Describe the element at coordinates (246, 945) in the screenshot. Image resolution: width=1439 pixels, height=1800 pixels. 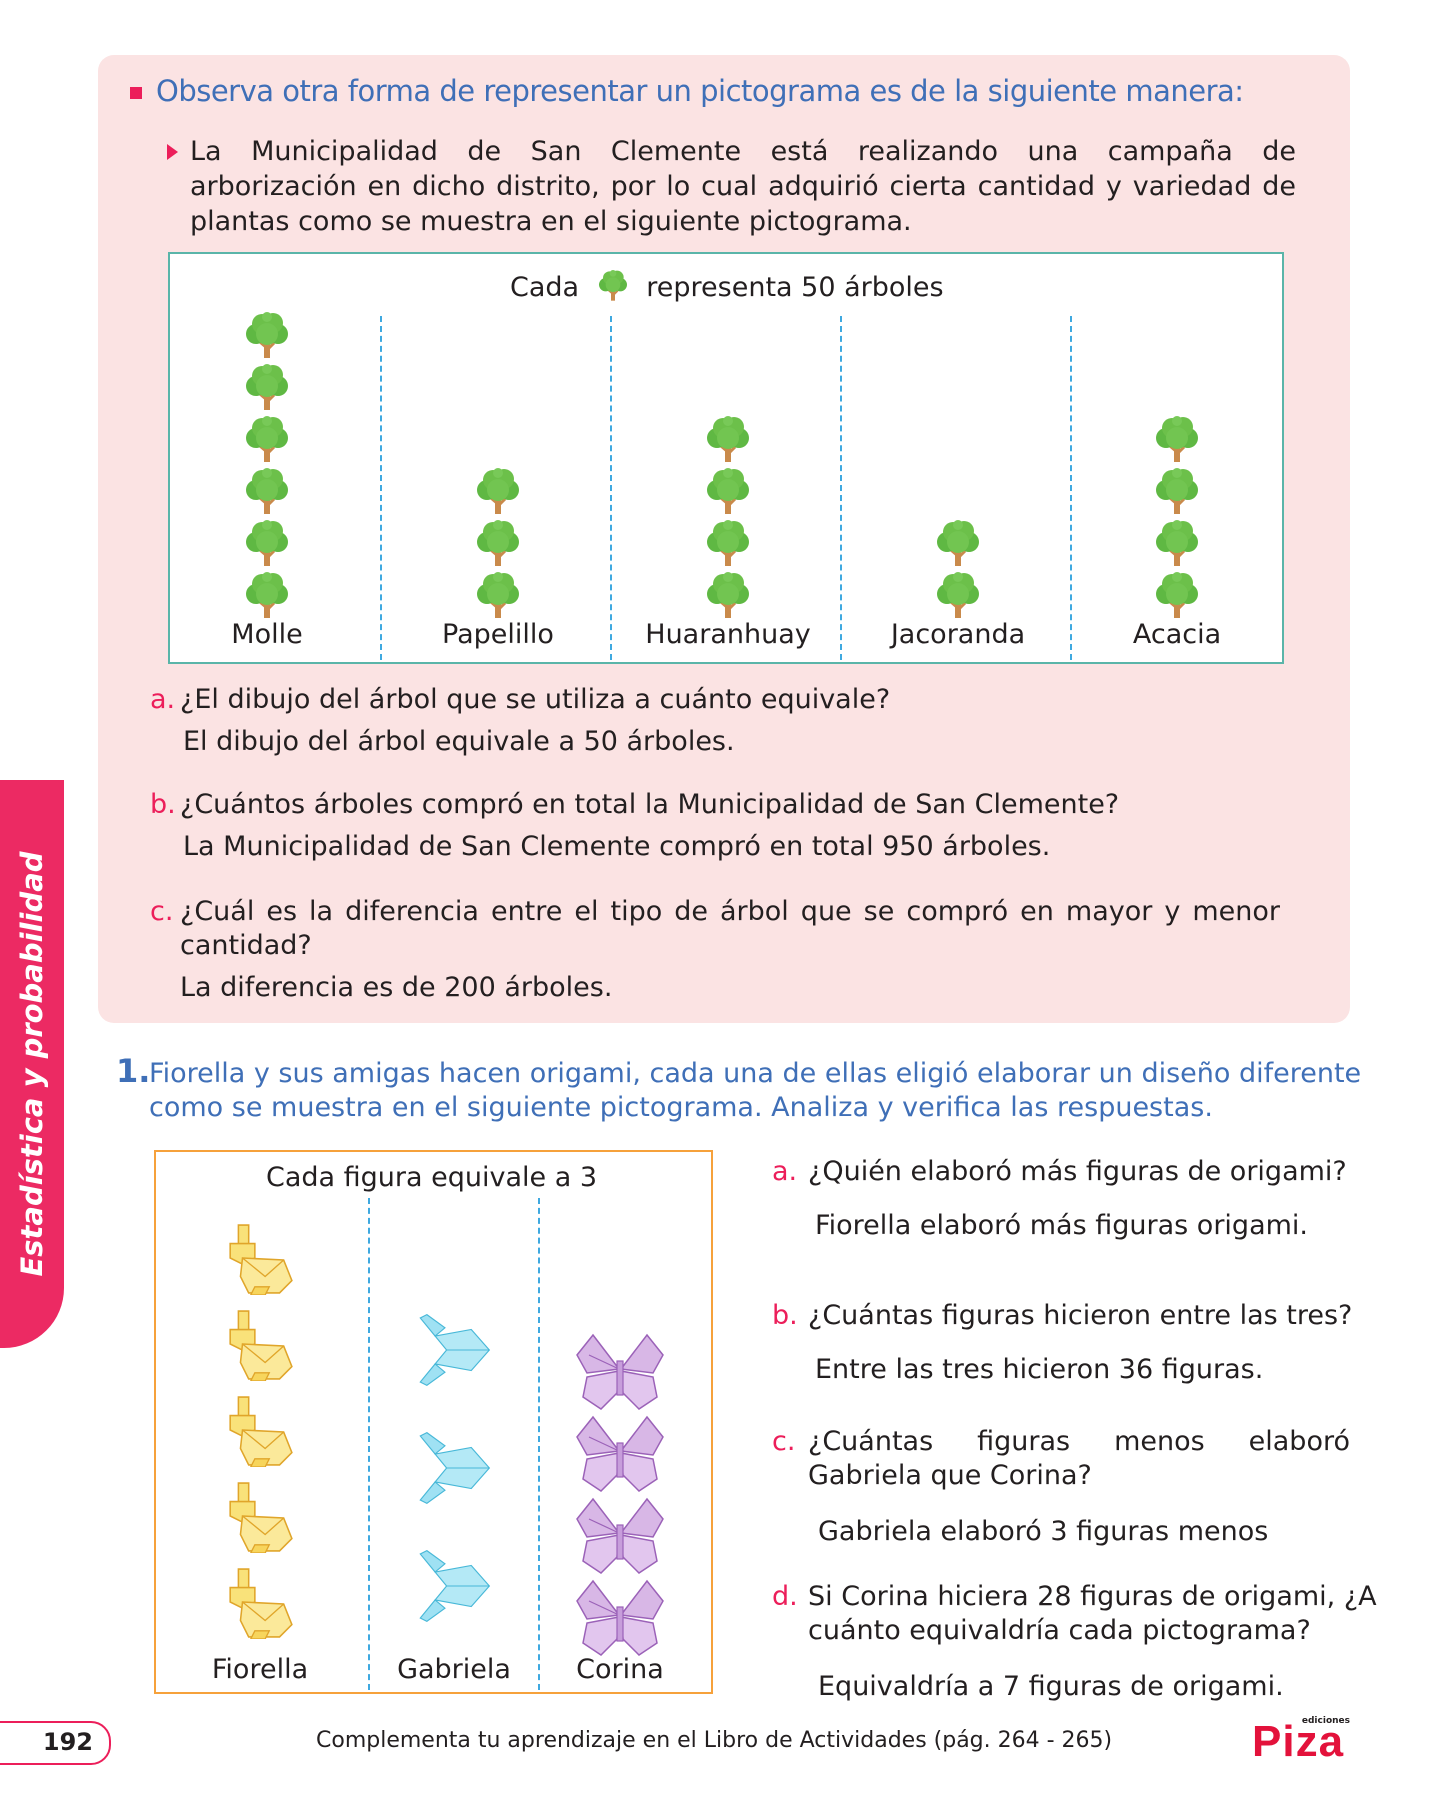
I see `question-text: cantidad?` at that location.